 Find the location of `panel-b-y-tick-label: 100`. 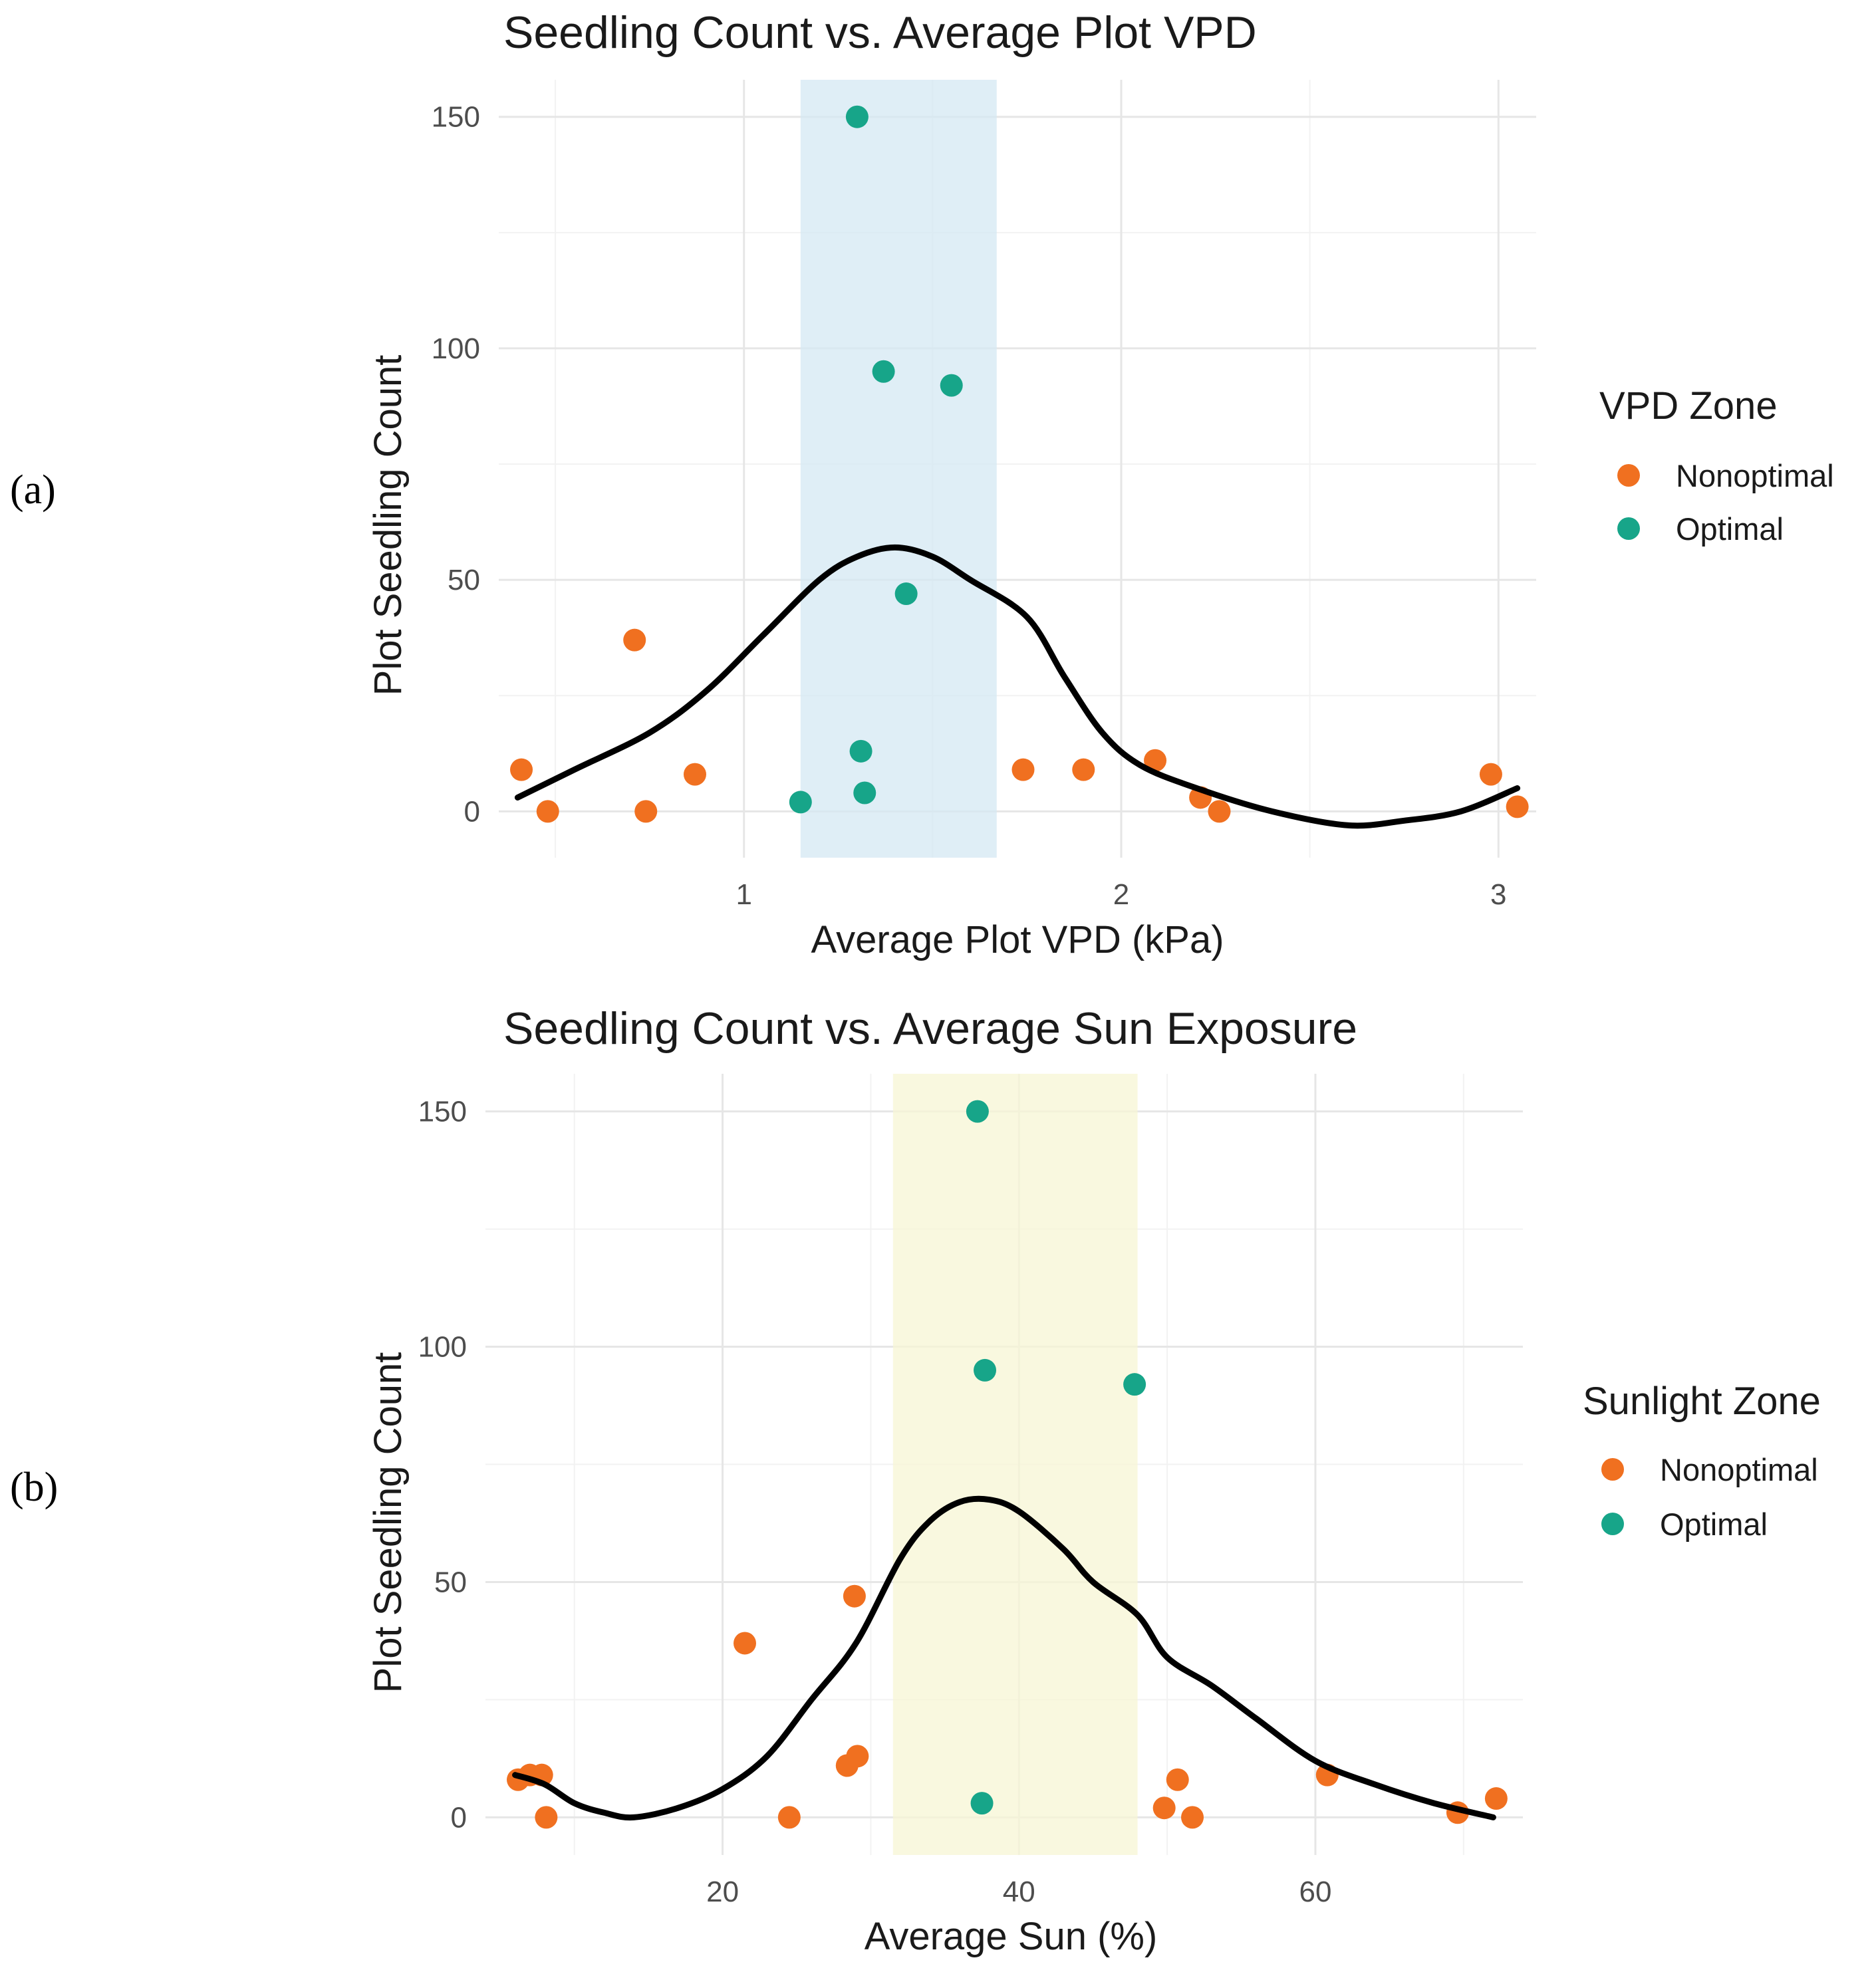

panel-b-y-tick-label: 100 is located at coordinates (442, 1347).